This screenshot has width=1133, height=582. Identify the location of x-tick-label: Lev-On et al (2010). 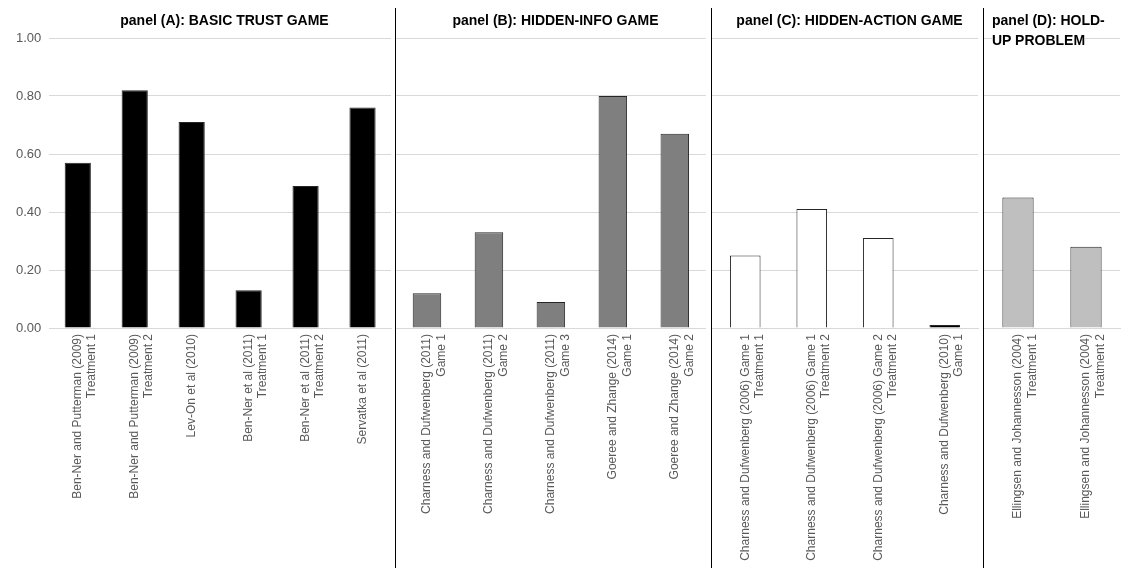
(190, 386).